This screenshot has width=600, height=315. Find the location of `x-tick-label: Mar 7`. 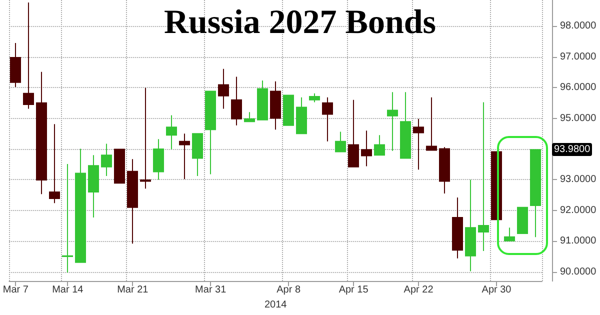

x-tick-label: Mar 7 is located at coordinates (15, 290).